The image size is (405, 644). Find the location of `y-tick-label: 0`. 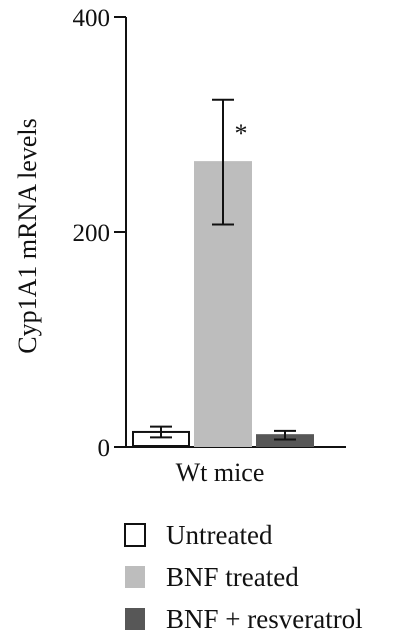

y-tick-label: 0 is located at coordinates (104, 448).